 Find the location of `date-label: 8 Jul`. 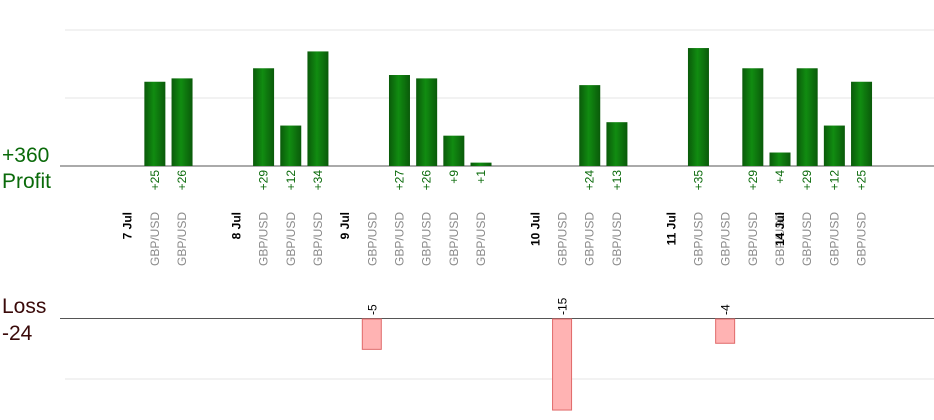

date-label: 8 Jul is located at coordinates (236, 225).